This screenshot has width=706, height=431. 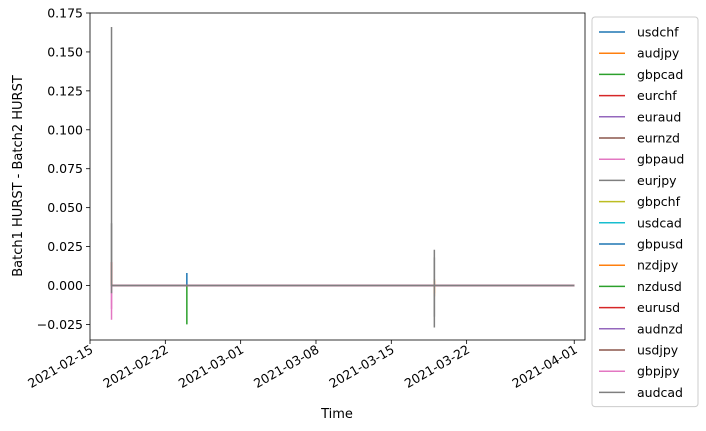 I want to click on x-tick-label: 2021-03-01, so click(x=211, y=366).